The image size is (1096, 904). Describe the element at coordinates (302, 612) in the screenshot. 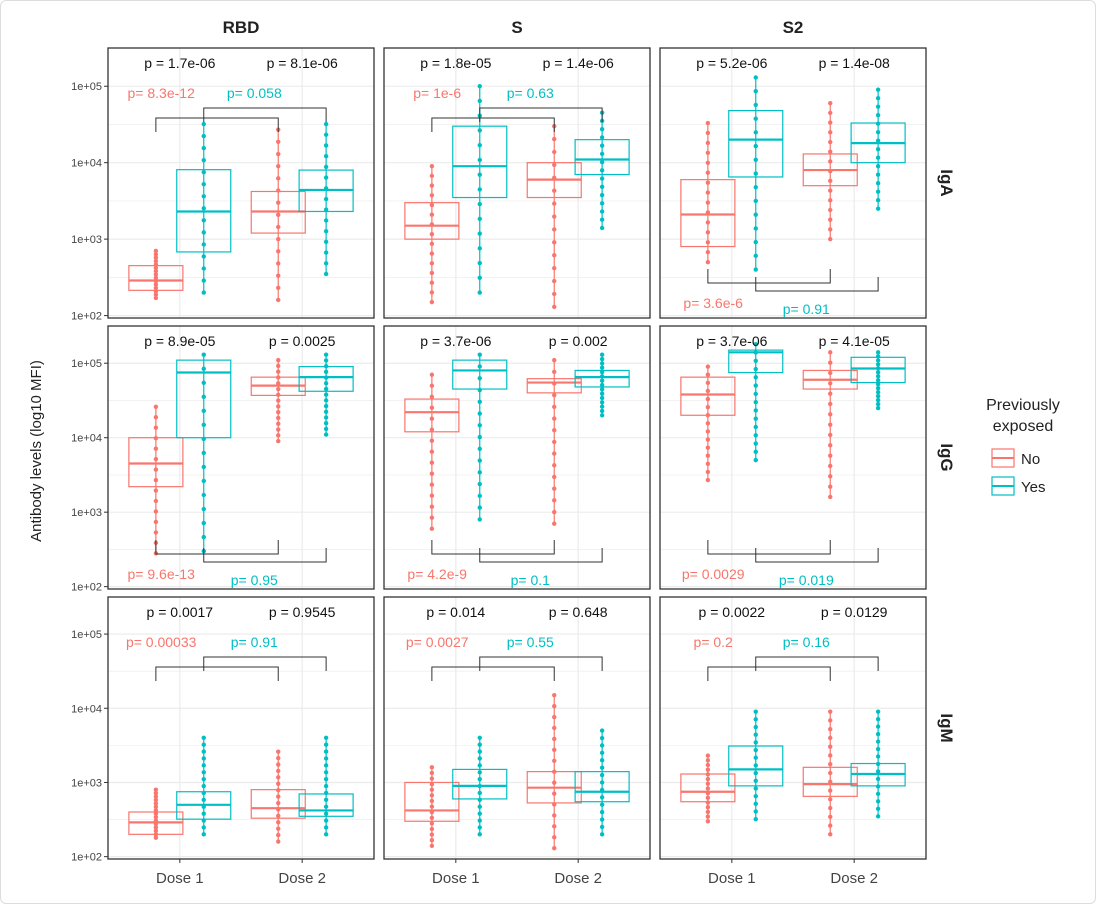

I see `p-value-Dose 2: p = 0.9545` at that location.